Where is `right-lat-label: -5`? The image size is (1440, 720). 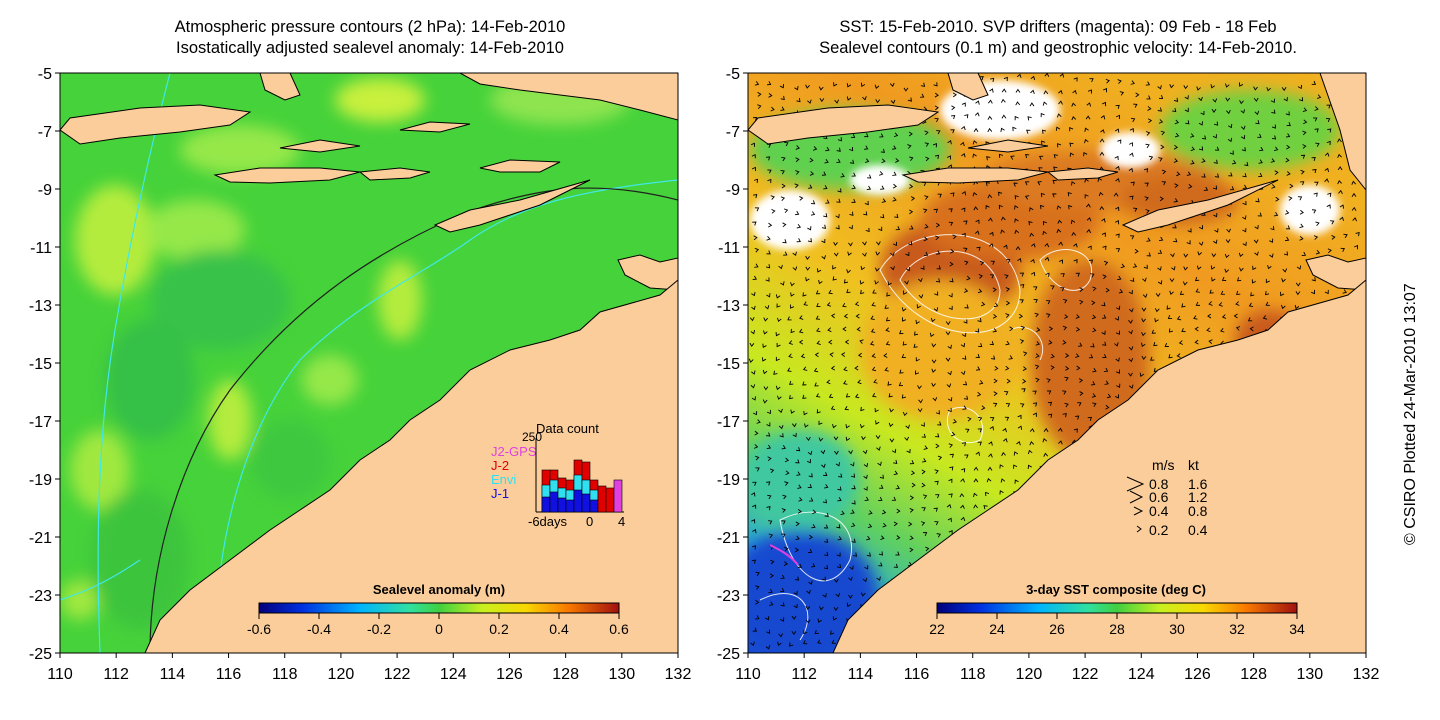 right-lat-label: -5 is located at coordinates (733, 74).